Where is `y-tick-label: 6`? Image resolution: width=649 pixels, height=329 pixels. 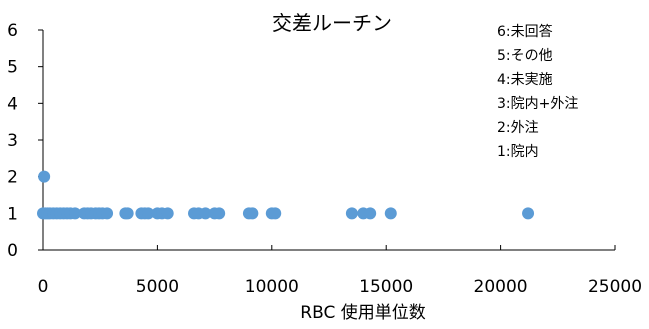 y-tick-label: 6 is located at coordinates (12, 31).